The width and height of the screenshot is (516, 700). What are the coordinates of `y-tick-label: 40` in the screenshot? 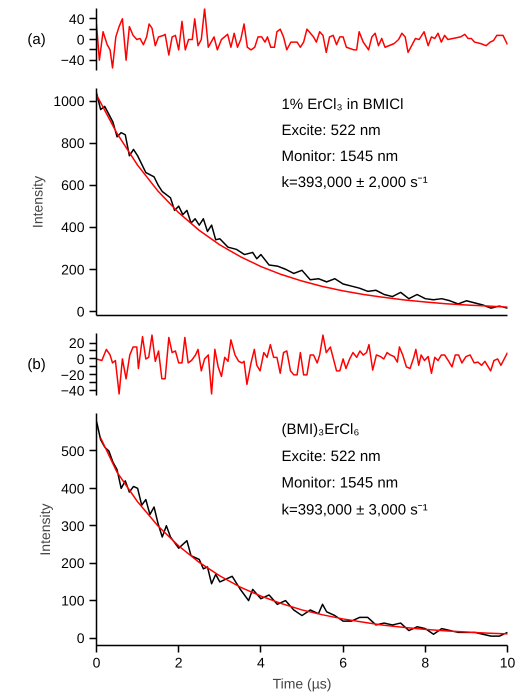 It's located at (76, 18).